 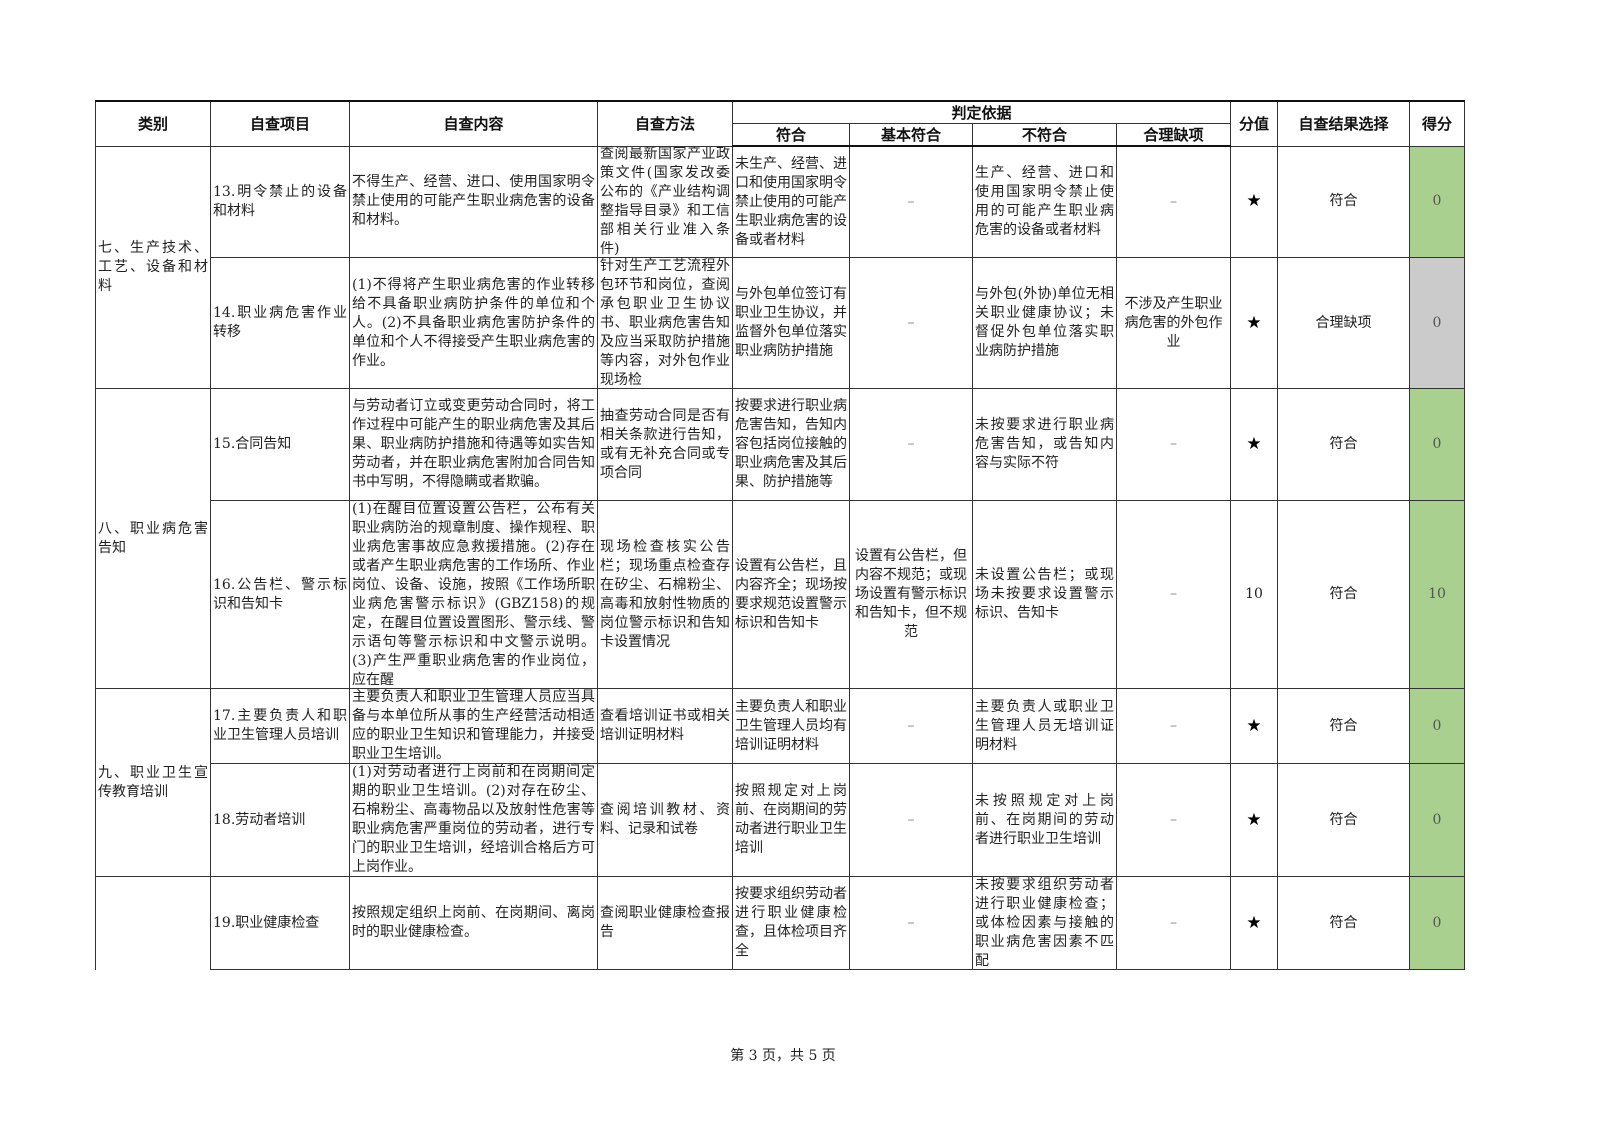 I want to click on comply-cell-text: 设置有公告栏，且内容齐全；现场按要求规范设置警示标识和告知卡, so click(x=791, y=594).